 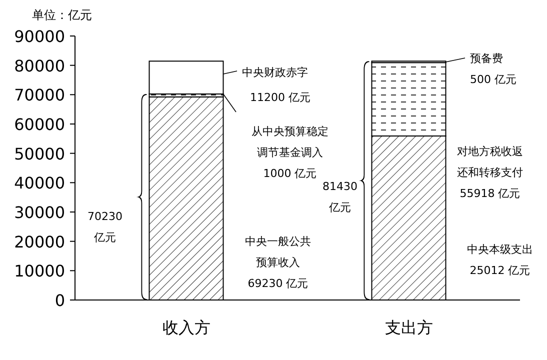 I want to click on annotation: 11200 亿元, so click(x=280, y=97).